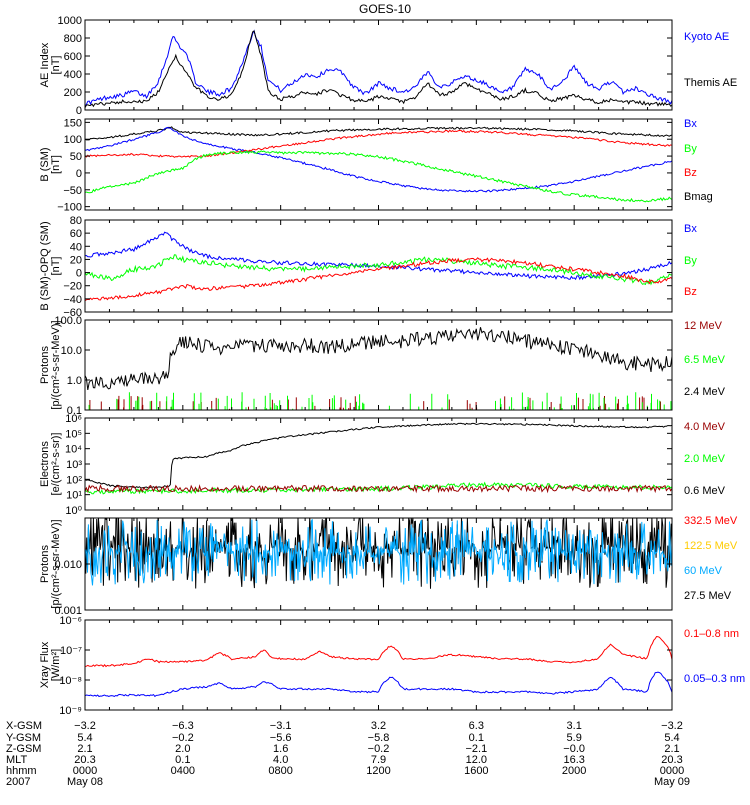  What do you see at coordinates (73, 93) in the screenshot?
I see `y-tick-label: 200` at bounding box center [73, 93].